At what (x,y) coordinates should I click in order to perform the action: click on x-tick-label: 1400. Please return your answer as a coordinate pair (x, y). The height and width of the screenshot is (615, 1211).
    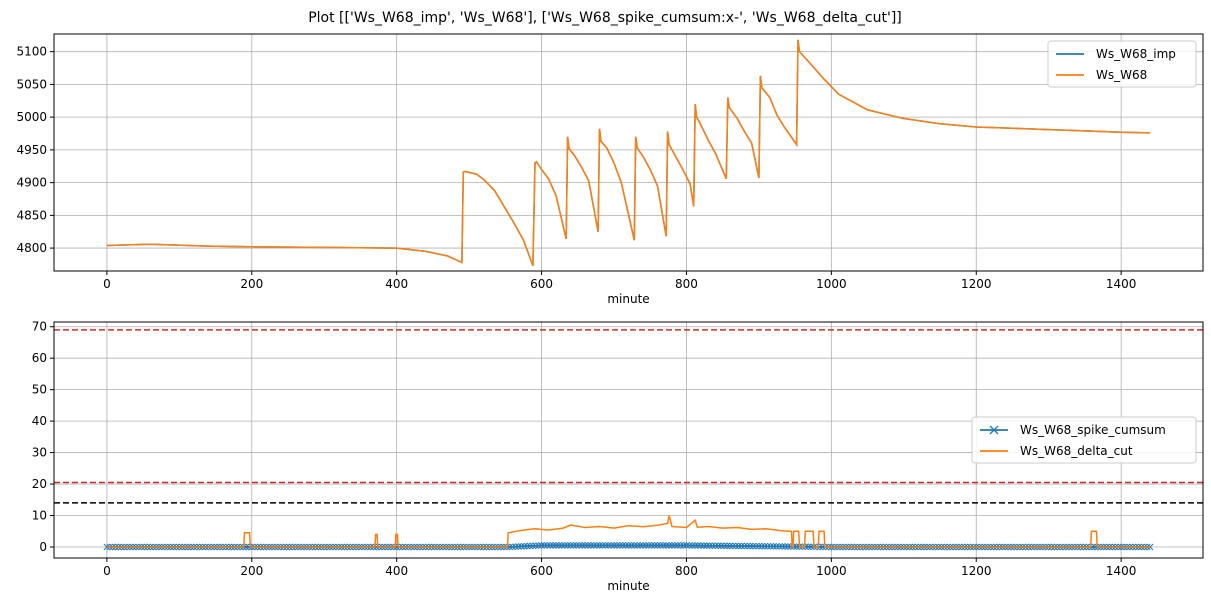
    Looking at the image, I should click on (1121, 284).